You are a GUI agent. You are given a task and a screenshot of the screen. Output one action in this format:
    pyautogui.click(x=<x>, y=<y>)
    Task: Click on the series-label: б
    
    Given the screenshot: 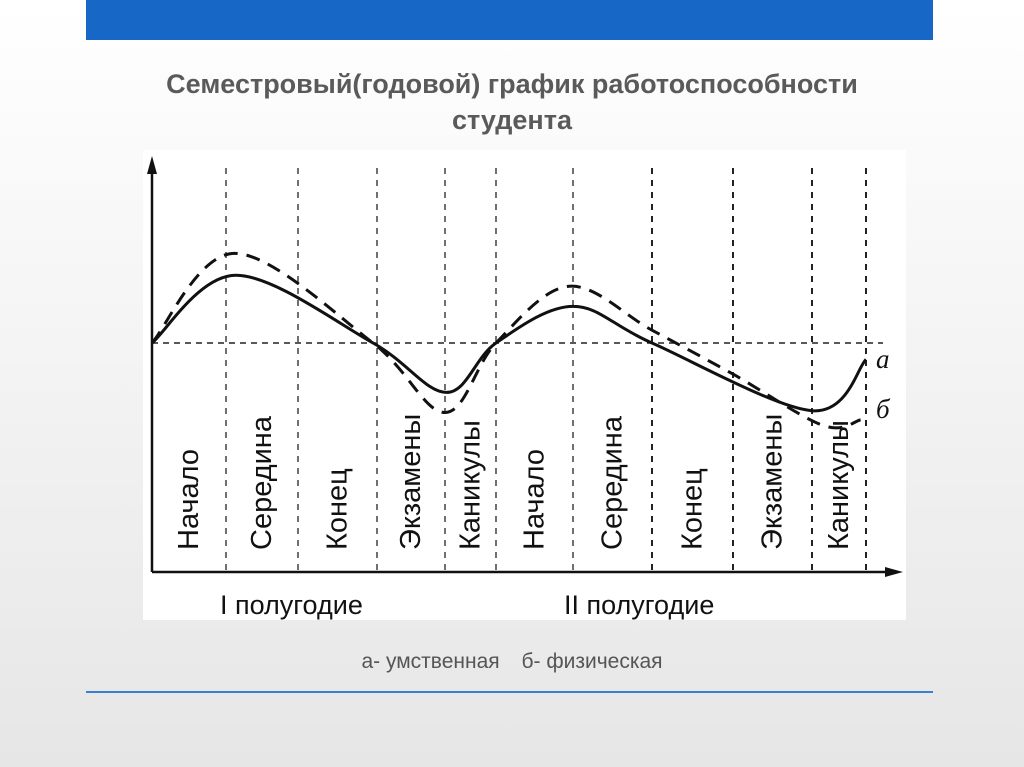 What is the action you would take?
    pyautogui.click(x=883, y=409)
    